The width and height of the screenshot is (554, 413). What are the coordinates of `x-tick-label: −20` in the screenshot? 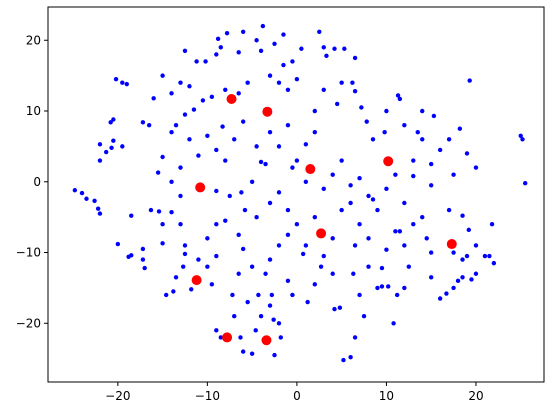 It's located at (117, 396).